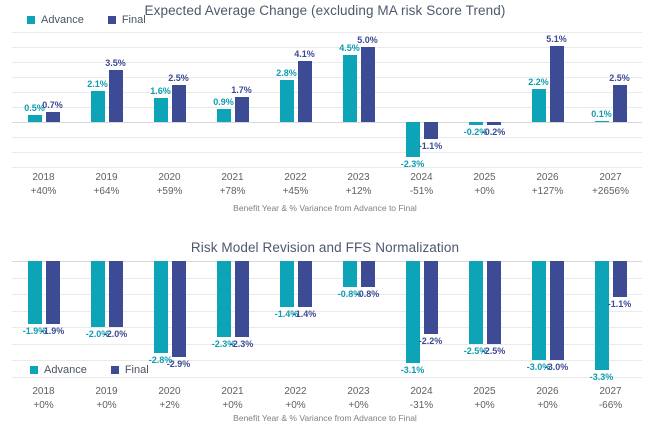 This screenshot has width=650, height=430. What do you see at coordinates (547, 191) in the screenshot?
I see `variance-label: +127%` at bounding box center [547, 191].